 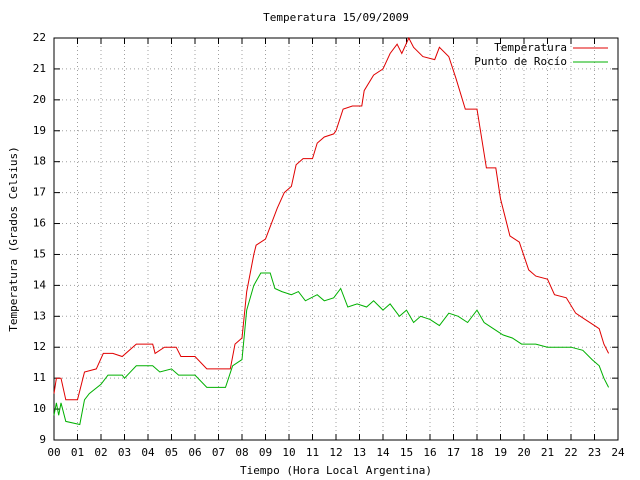 I want to click on y-tick-label: 19, so click(x=39, y=130).